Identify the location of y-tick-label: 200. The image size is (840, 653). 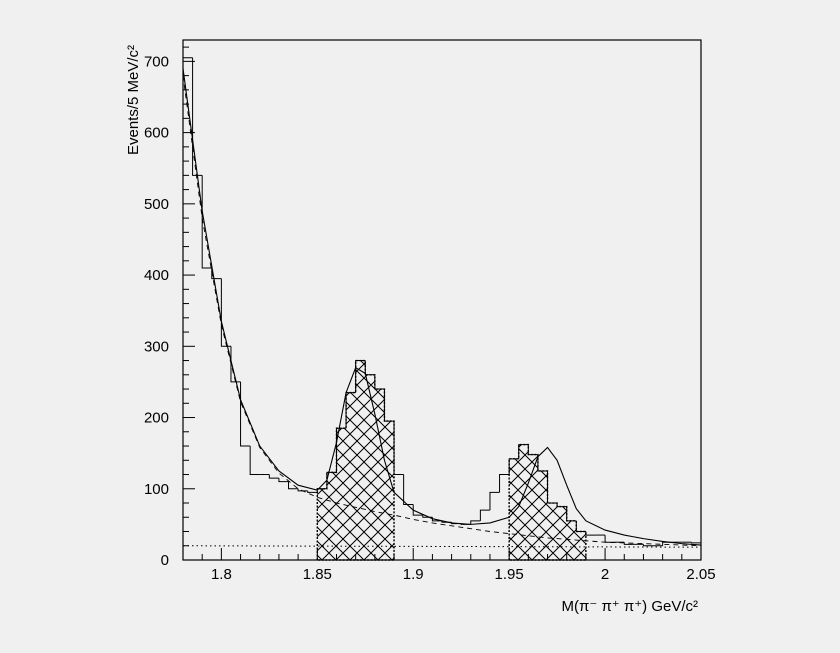
(156, 418).